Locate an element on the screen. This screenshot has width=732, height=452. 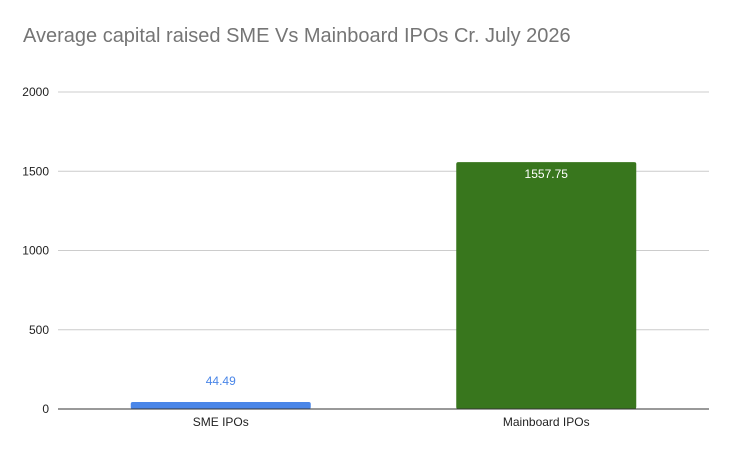
data-label: 1557.75 is located at coordinates (547, 174).